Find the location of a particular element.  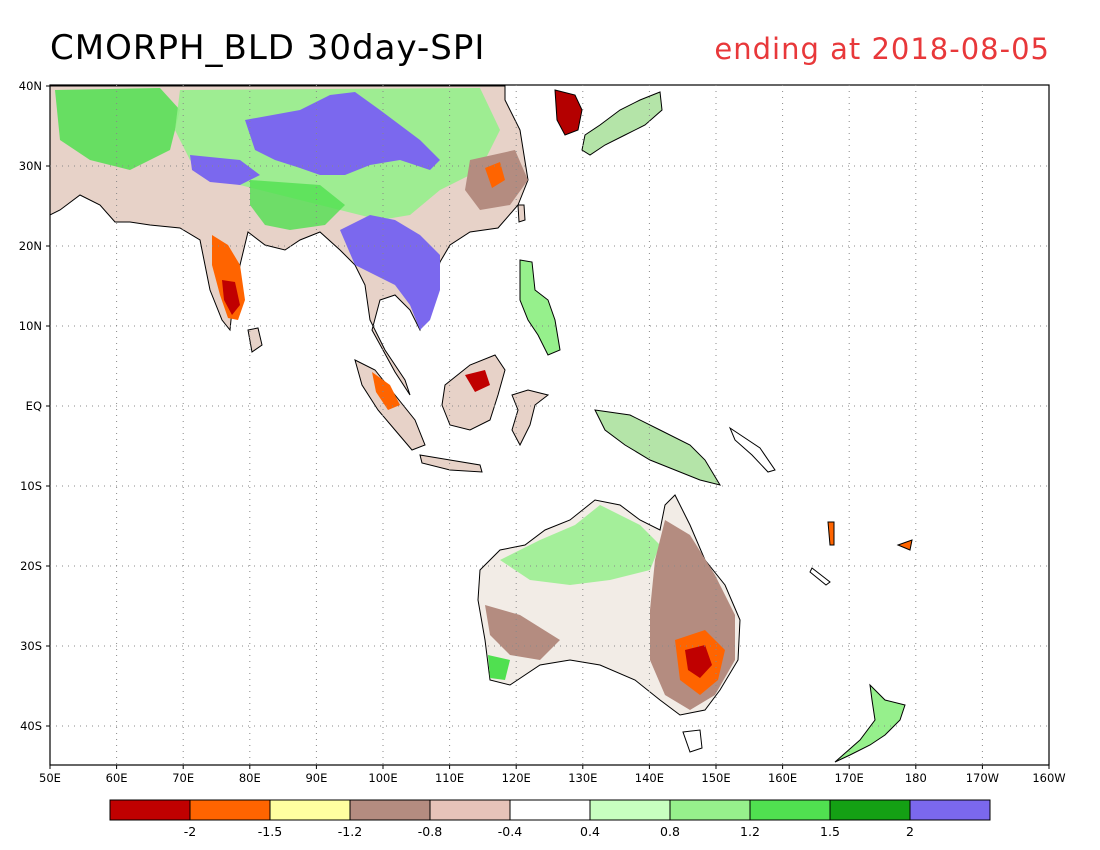

land-taiwan is located at coordinates (521, 213).